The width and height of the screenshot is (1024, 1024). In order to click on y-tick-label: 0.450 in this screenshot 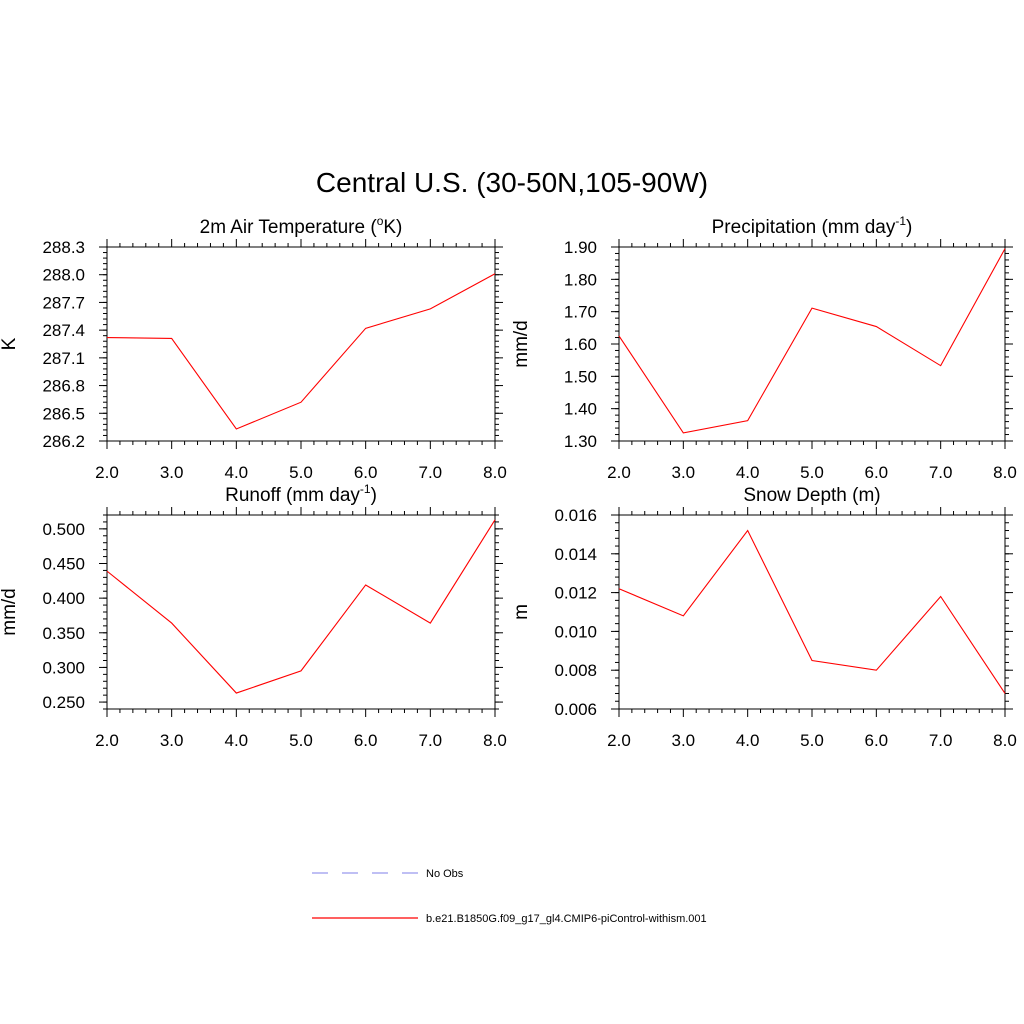, I will do `click(63, 564)`.